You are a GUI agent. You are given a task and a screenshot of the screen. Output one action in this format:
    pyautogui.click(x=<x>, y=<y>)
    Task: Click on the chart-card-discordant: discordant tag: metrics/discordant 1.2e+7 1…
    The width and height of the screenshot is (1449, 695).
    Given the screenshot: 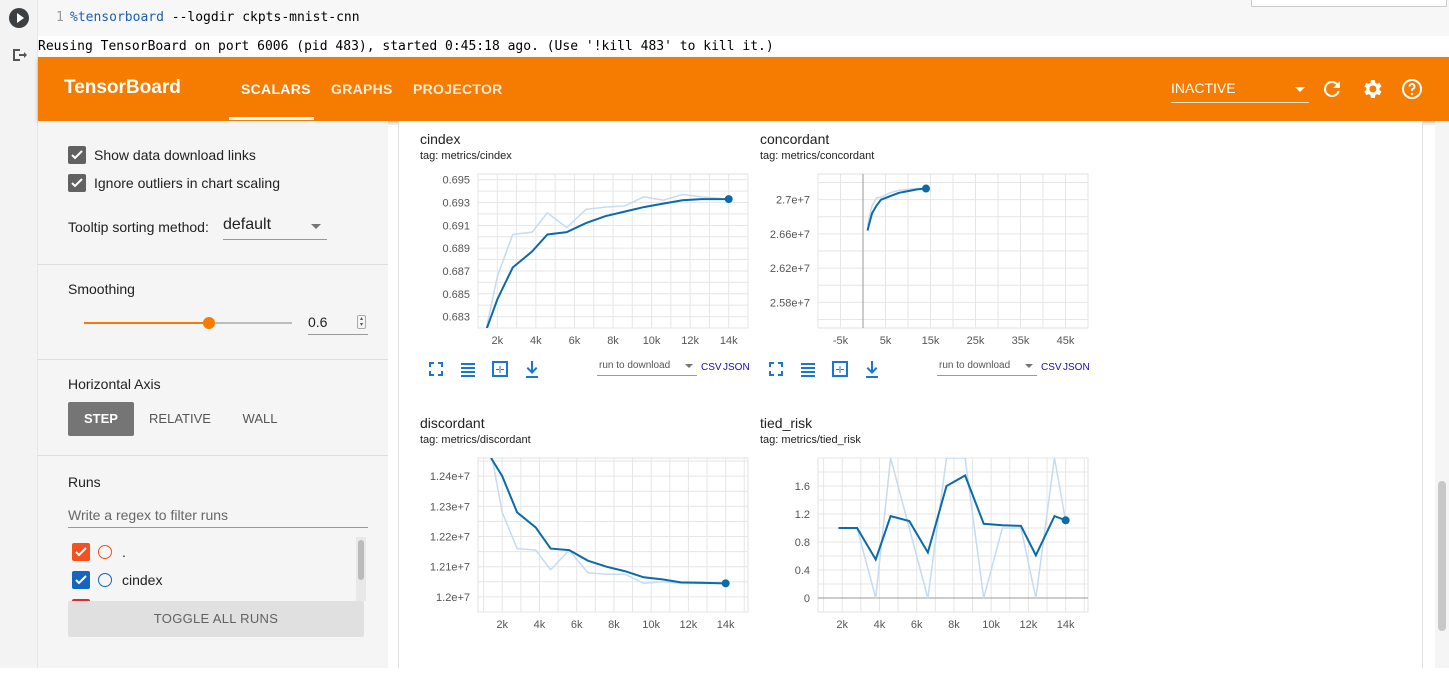 What is the action you would take?
    pyautogui.click(x=590, y=550)
    